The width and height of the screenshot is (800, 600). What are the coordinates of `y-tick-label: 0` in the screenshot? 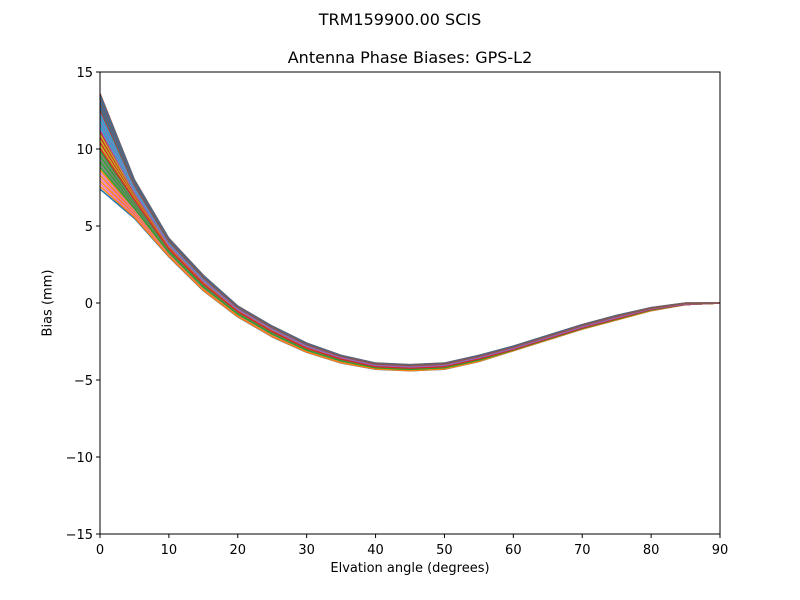 It's located at (89, 304).